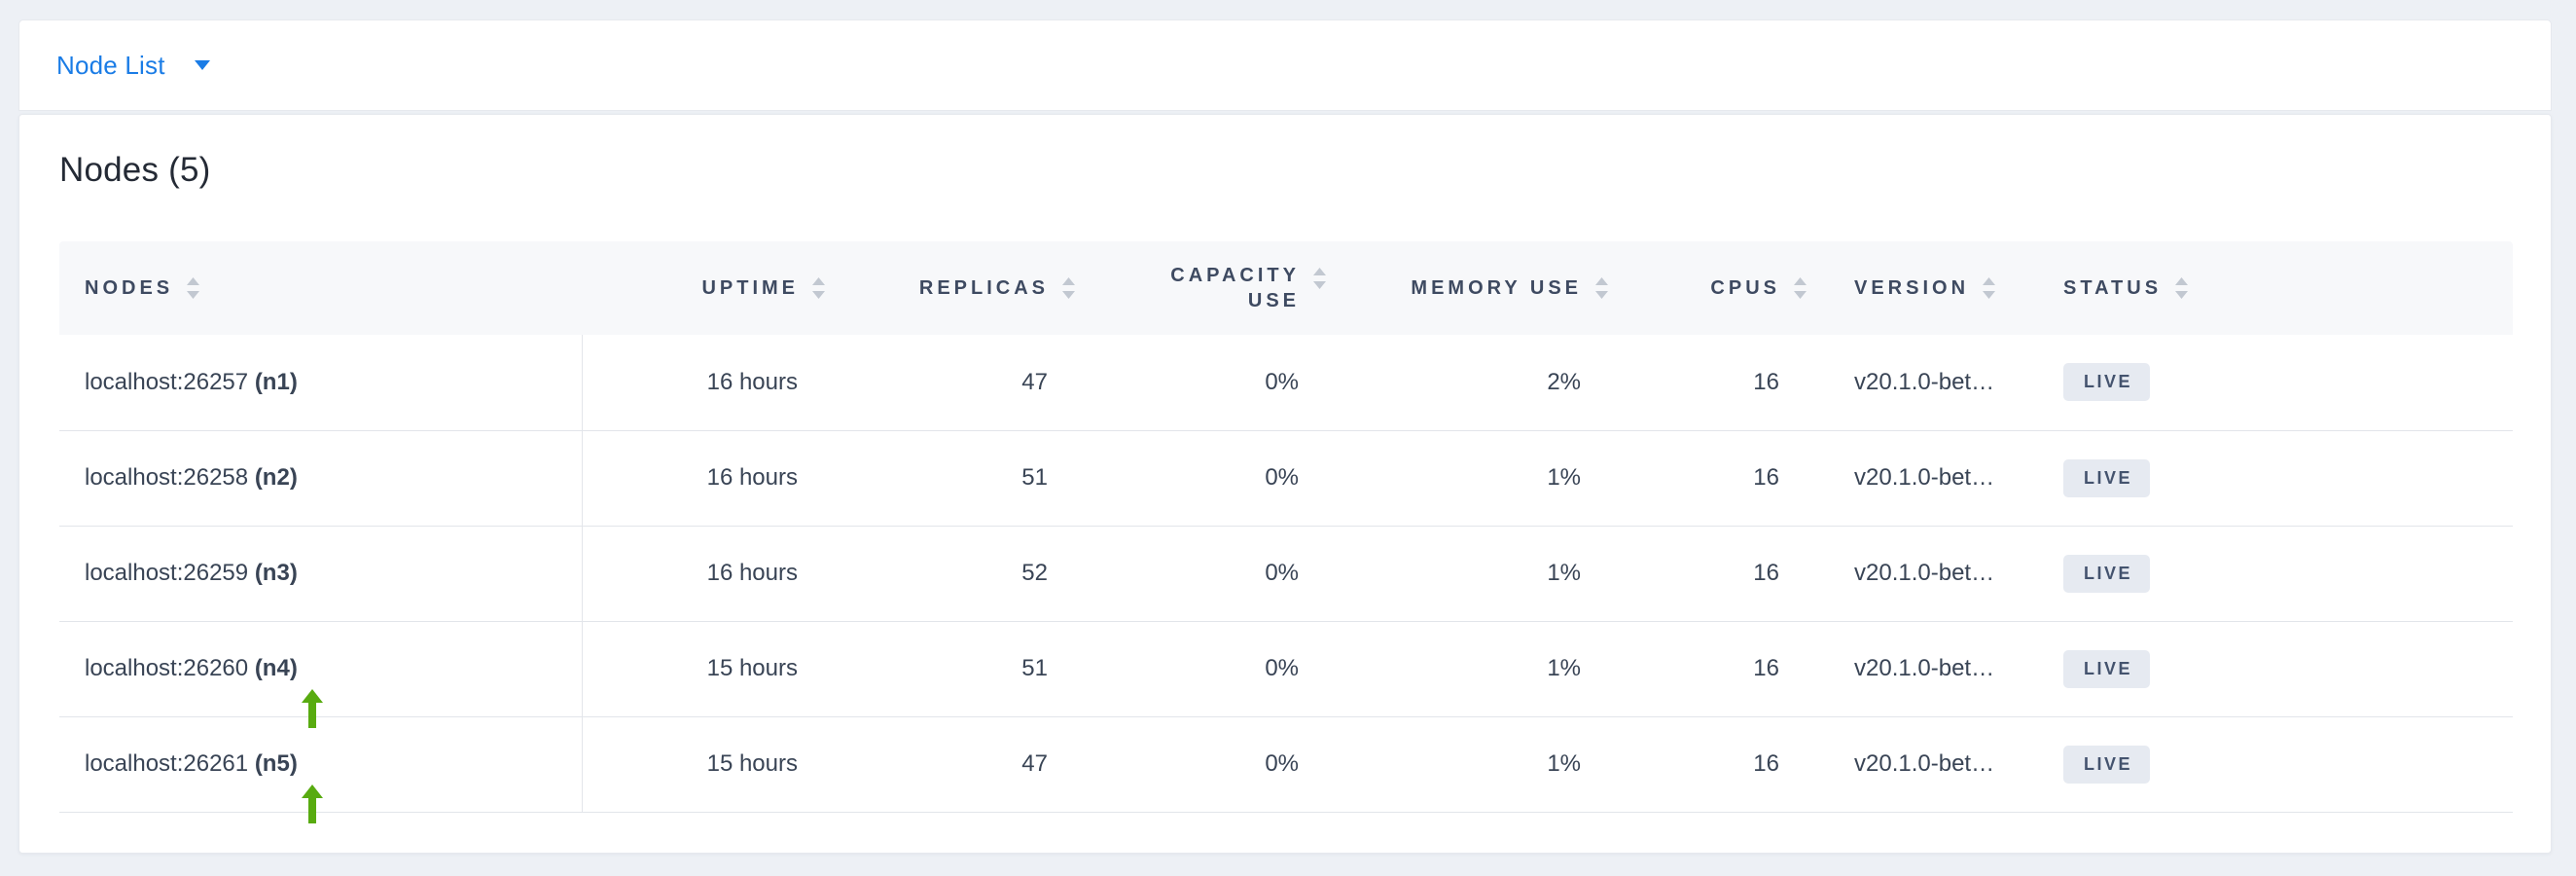  I want to click on header-row: NODES UPTIME REPLICAS, so click(1286, 288).